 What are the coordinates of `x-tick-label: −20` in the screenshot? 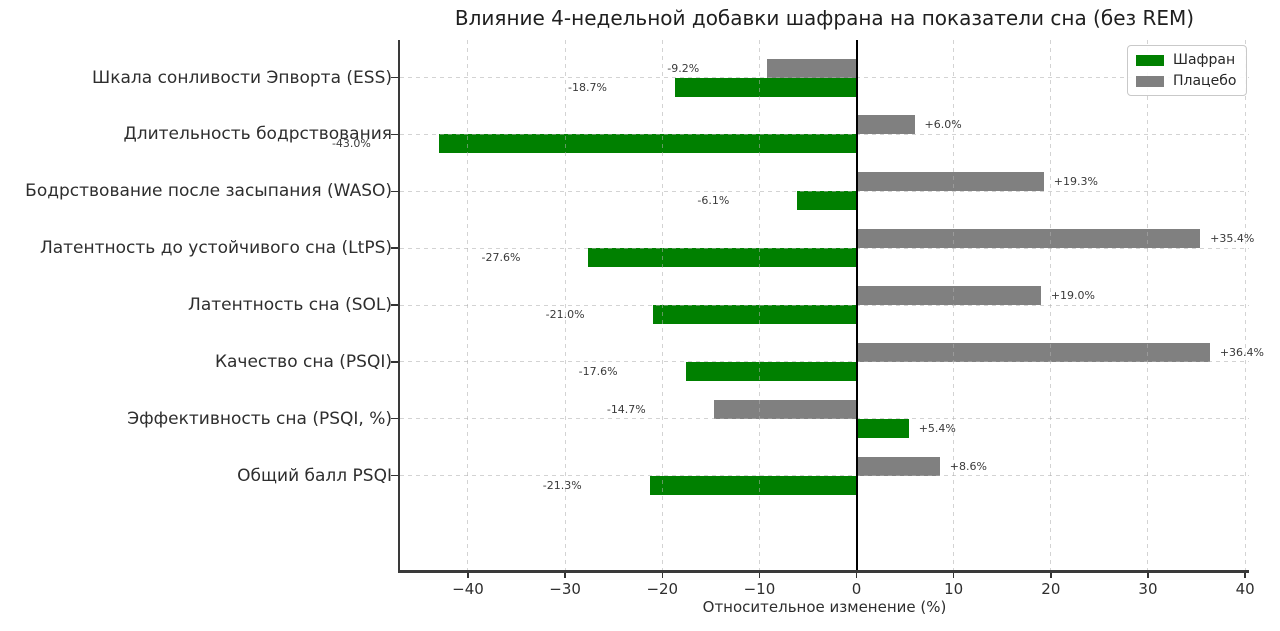 It's located at (662, 589).